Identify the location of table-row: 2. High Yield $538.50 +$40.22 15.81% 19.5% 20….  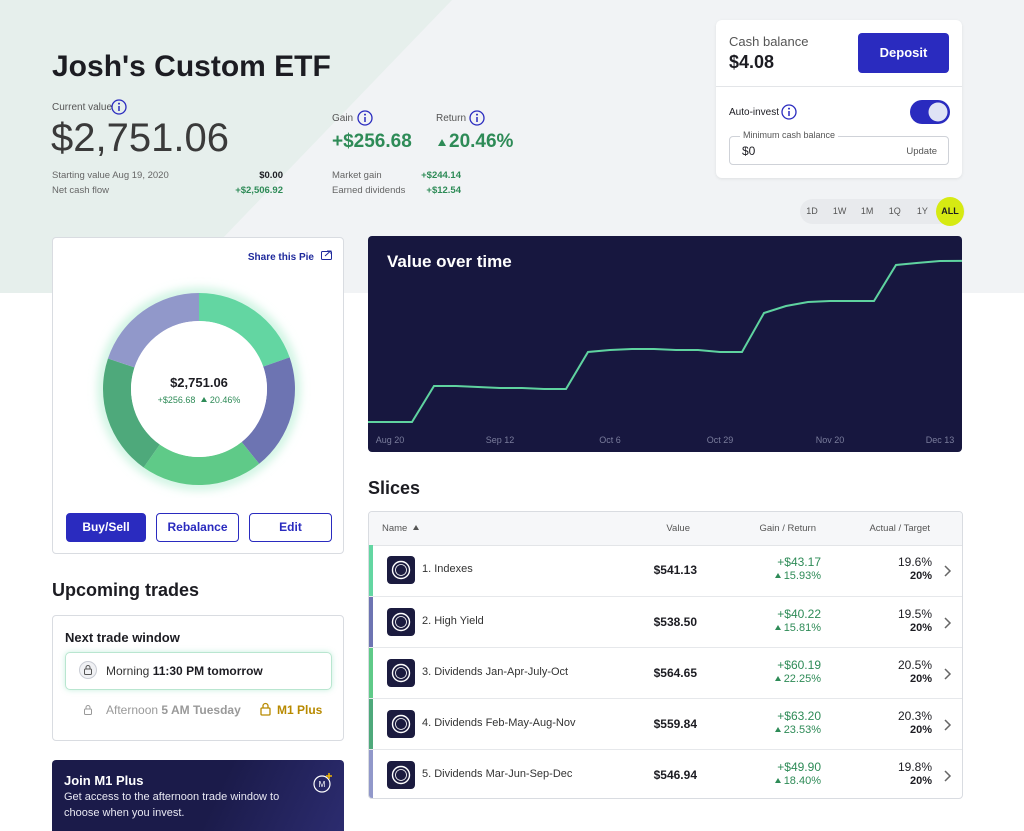
(665, 622).